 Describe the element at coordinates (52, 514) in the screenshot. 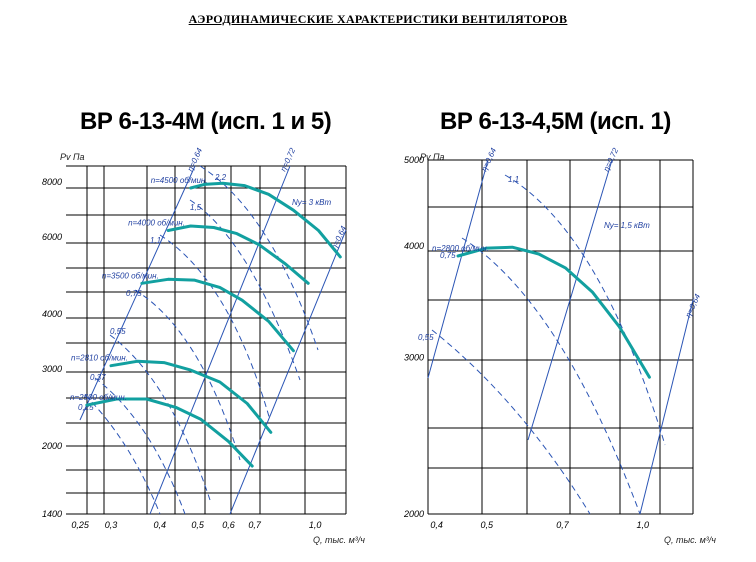

I see `chart1-y-tick-0: 1400` at that location.